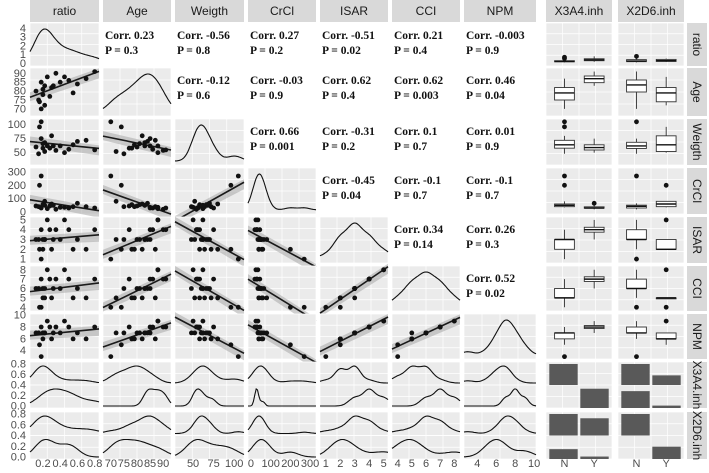  What do you see at coordinates (326, 464) in the screenshot?
I see `x-tick-label: 1` at bounding box center [326, 464].